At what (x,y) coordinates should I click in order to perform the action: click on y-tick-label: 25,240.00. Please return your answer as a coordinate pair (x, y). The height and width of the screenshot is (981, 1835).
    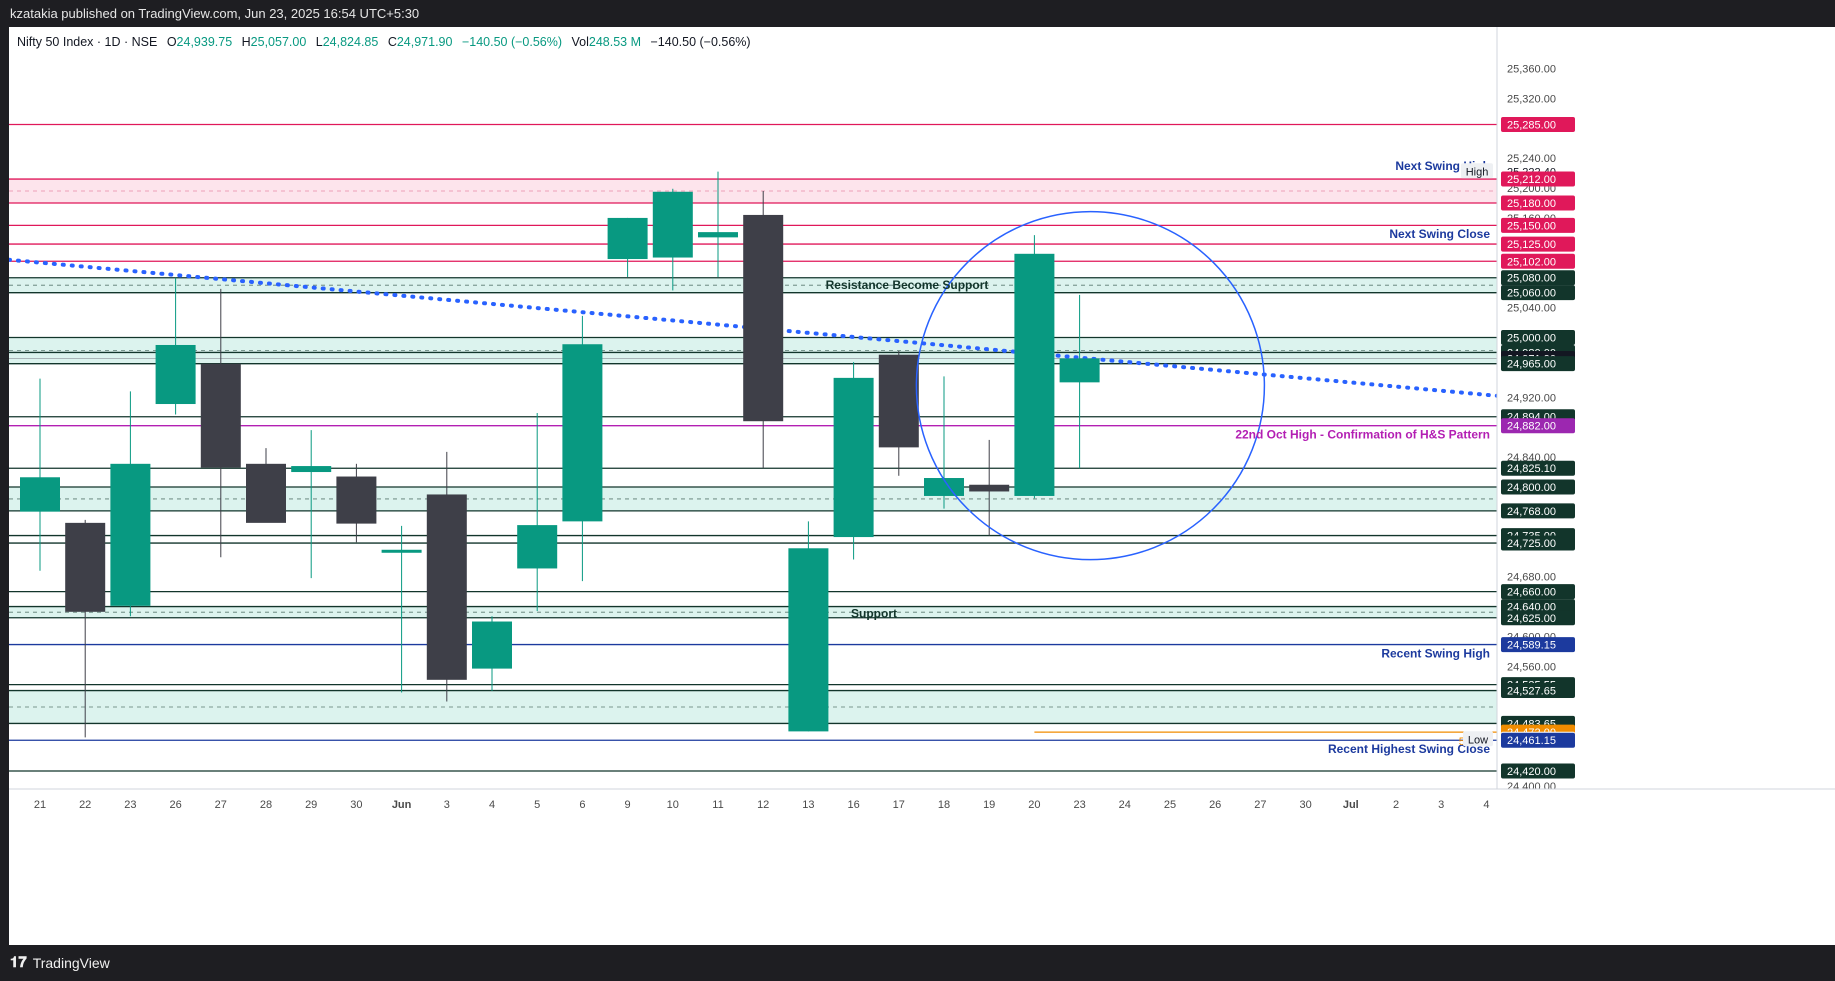
    Looking at the image, I should click on (1531, 159).